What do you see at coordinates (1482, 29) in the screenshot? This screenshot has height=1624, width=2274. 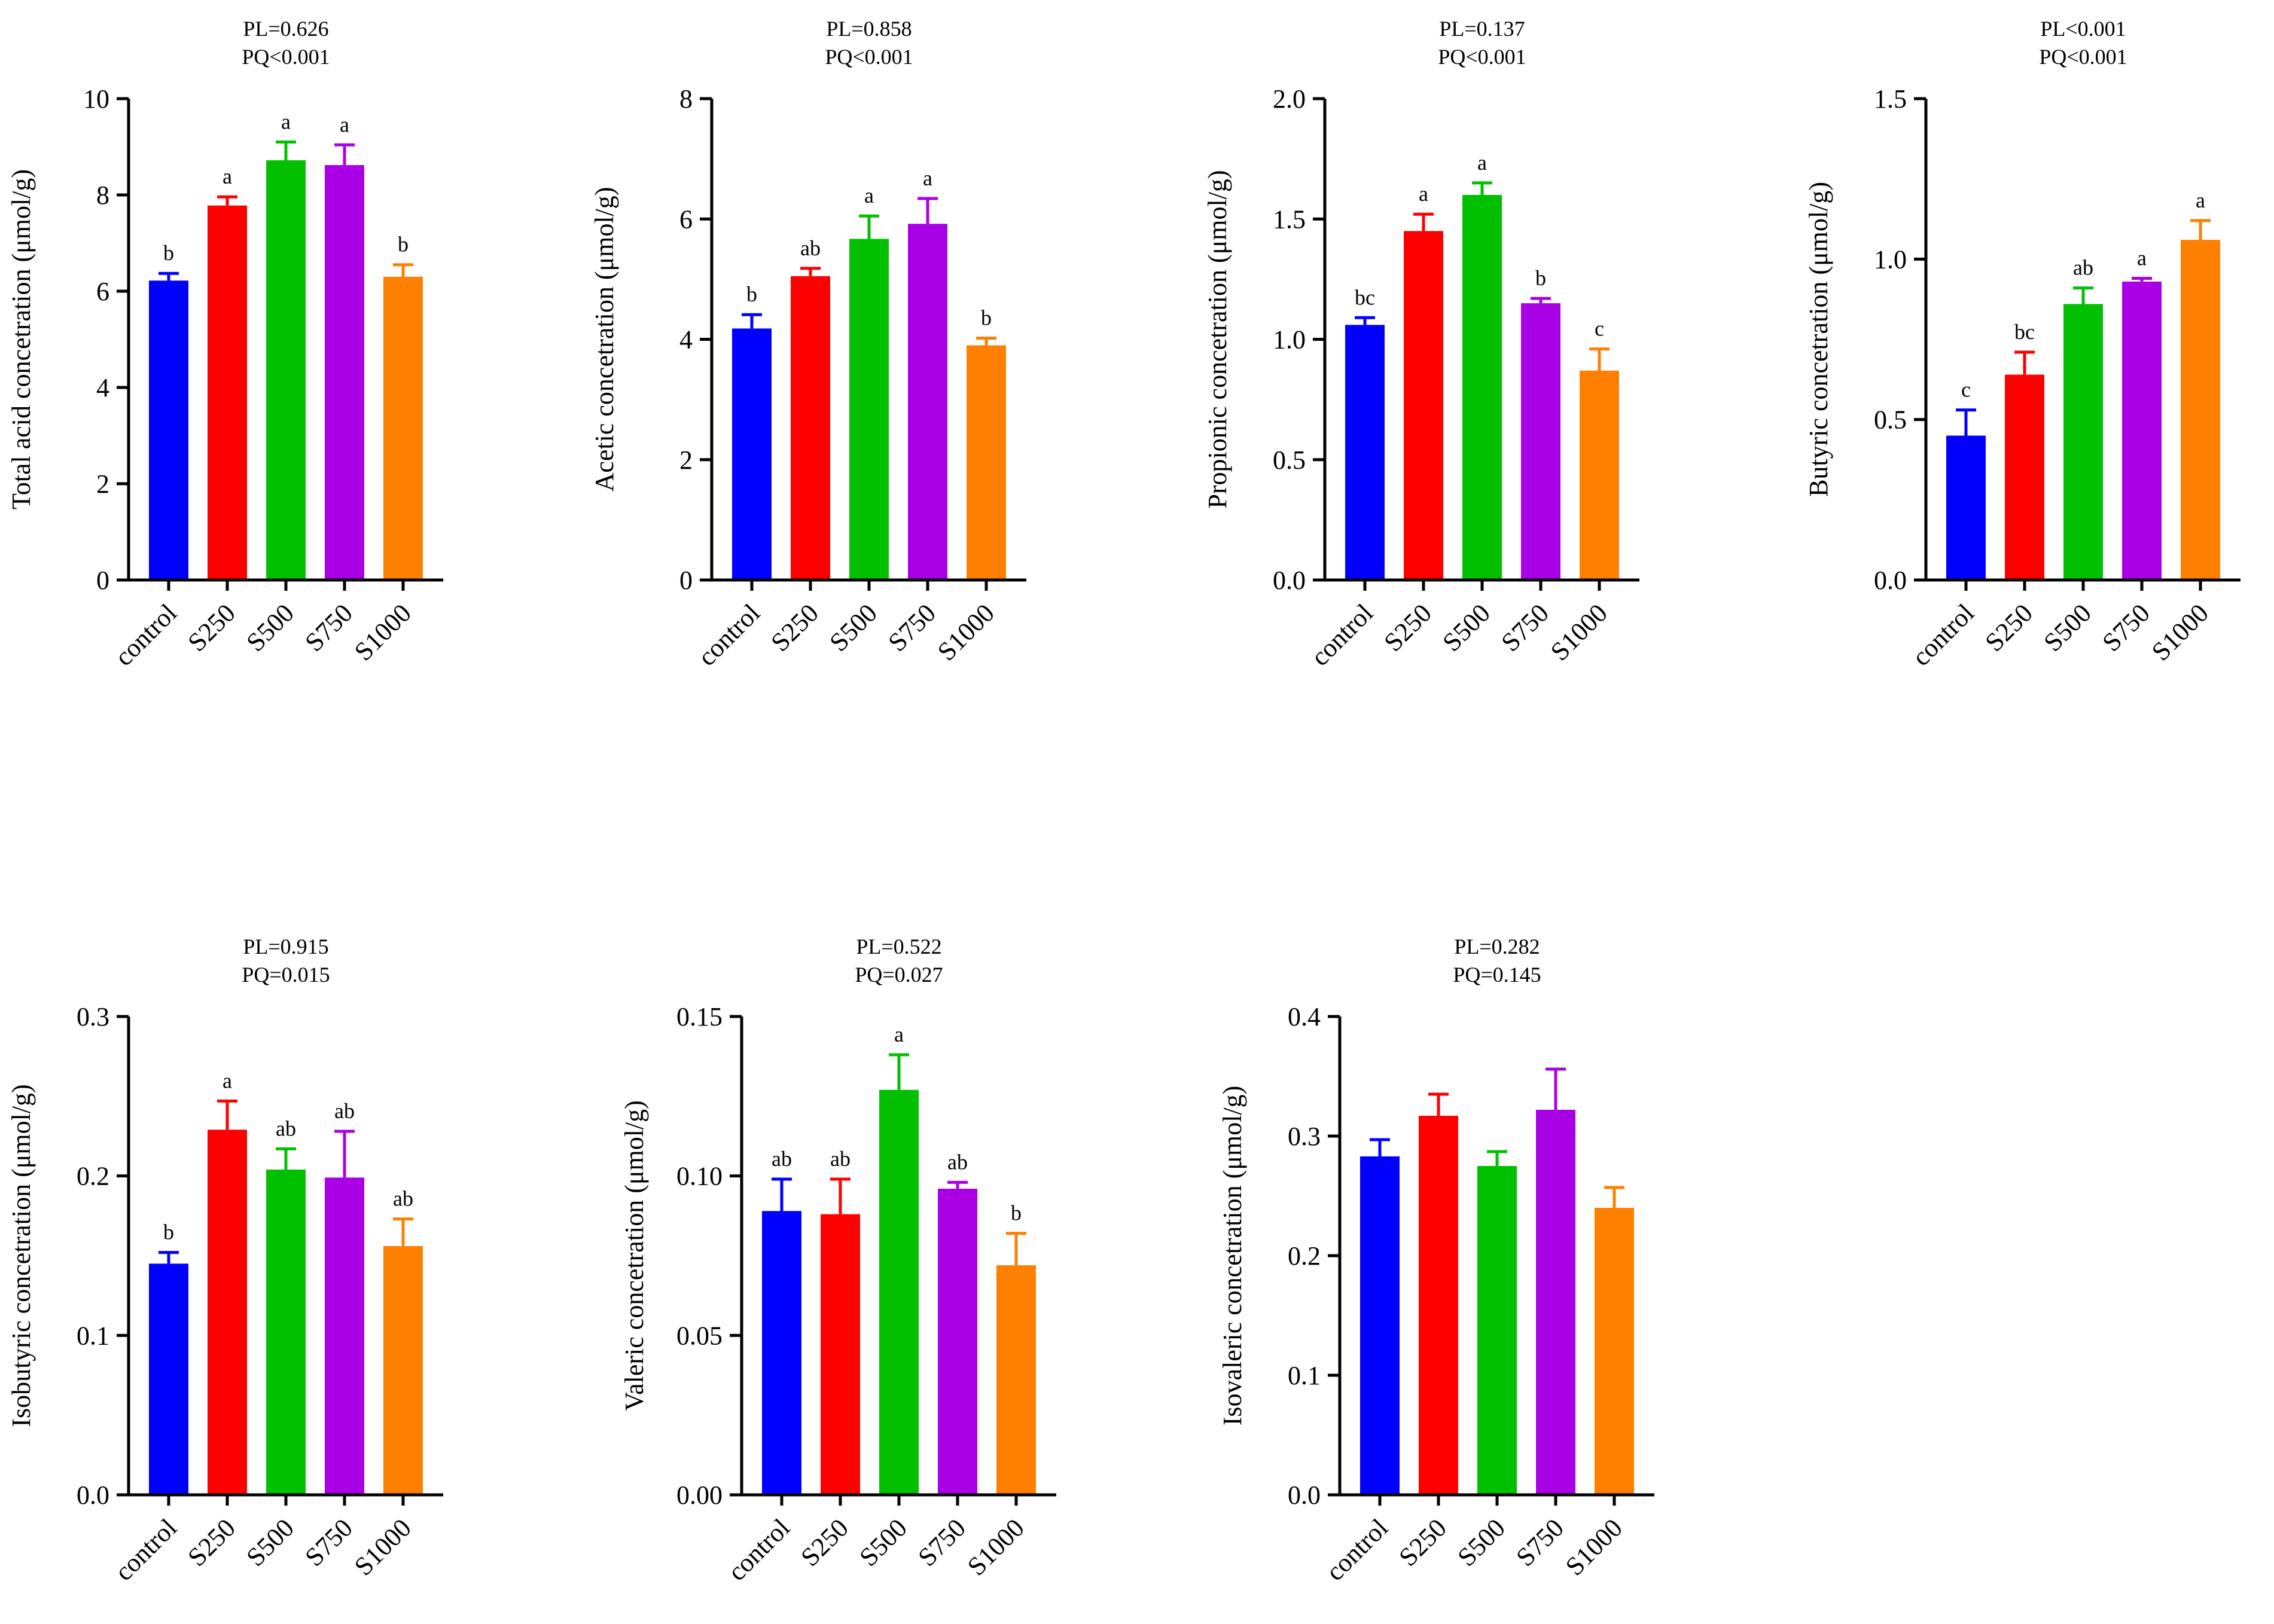 I see `stats-pl-label: PL=0.137` at bounding box center [1482, 29].